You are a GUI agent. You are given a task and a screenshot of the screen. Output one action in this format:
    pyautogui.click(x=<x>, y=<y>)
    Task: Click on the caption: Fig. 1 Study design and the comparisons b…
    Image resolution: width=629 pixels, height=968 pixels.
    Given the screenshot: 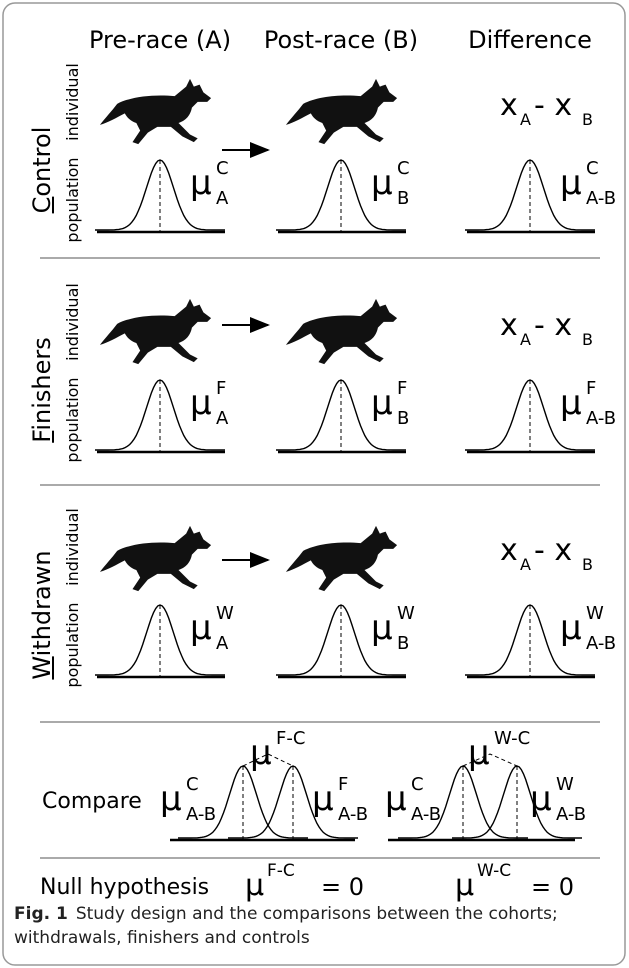 What is the action you would take?
    pyautogui.click(x=314, y=926)
    